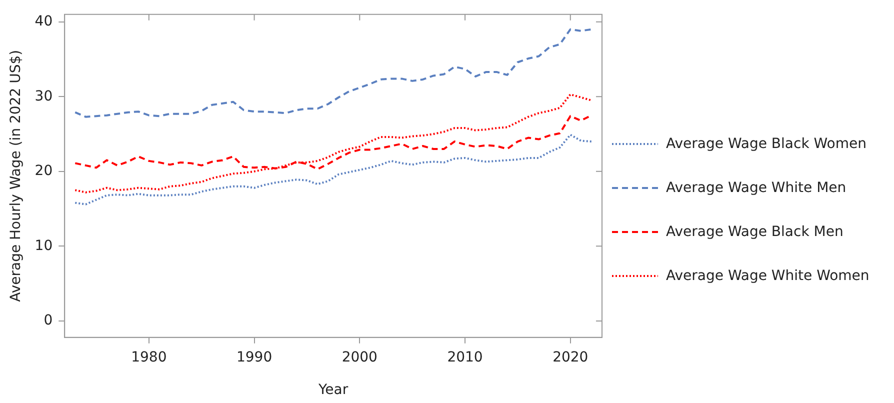  Describe the element at coordinates (43, 96) in the screenshot. I see `y-tick-label: 30` at that location.